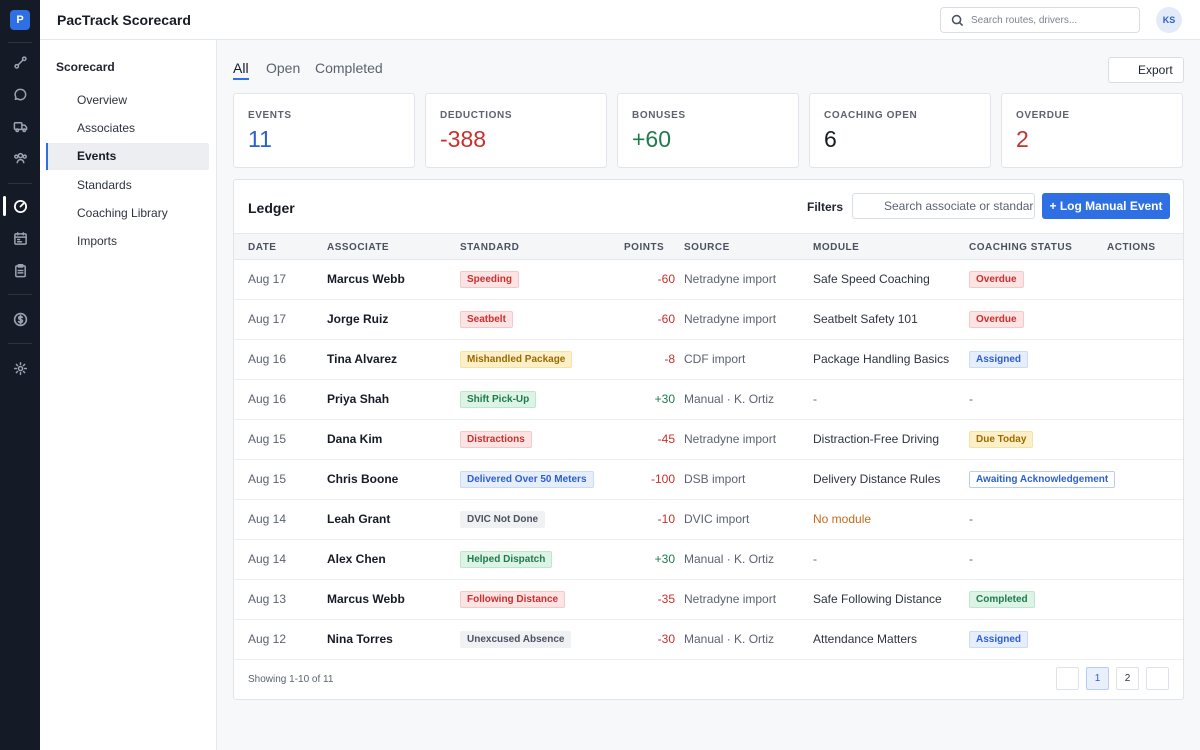  I want to click on app-logo: P, so click(20, 20).